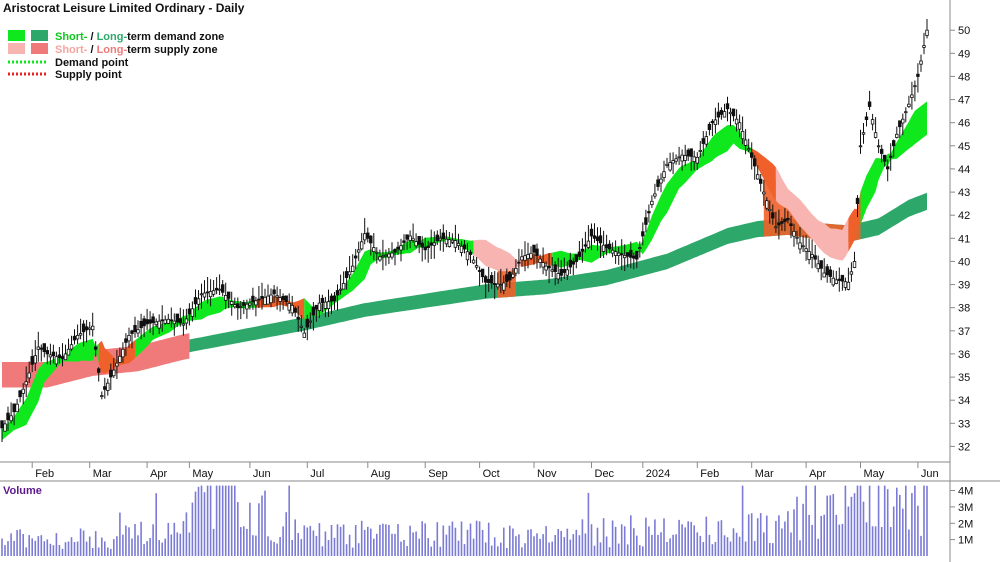 This screenshot has width=1000, height=562. Describe the element at coordinates (22, 491) in the screenshot. I see `volume-label: Volume` at that location.